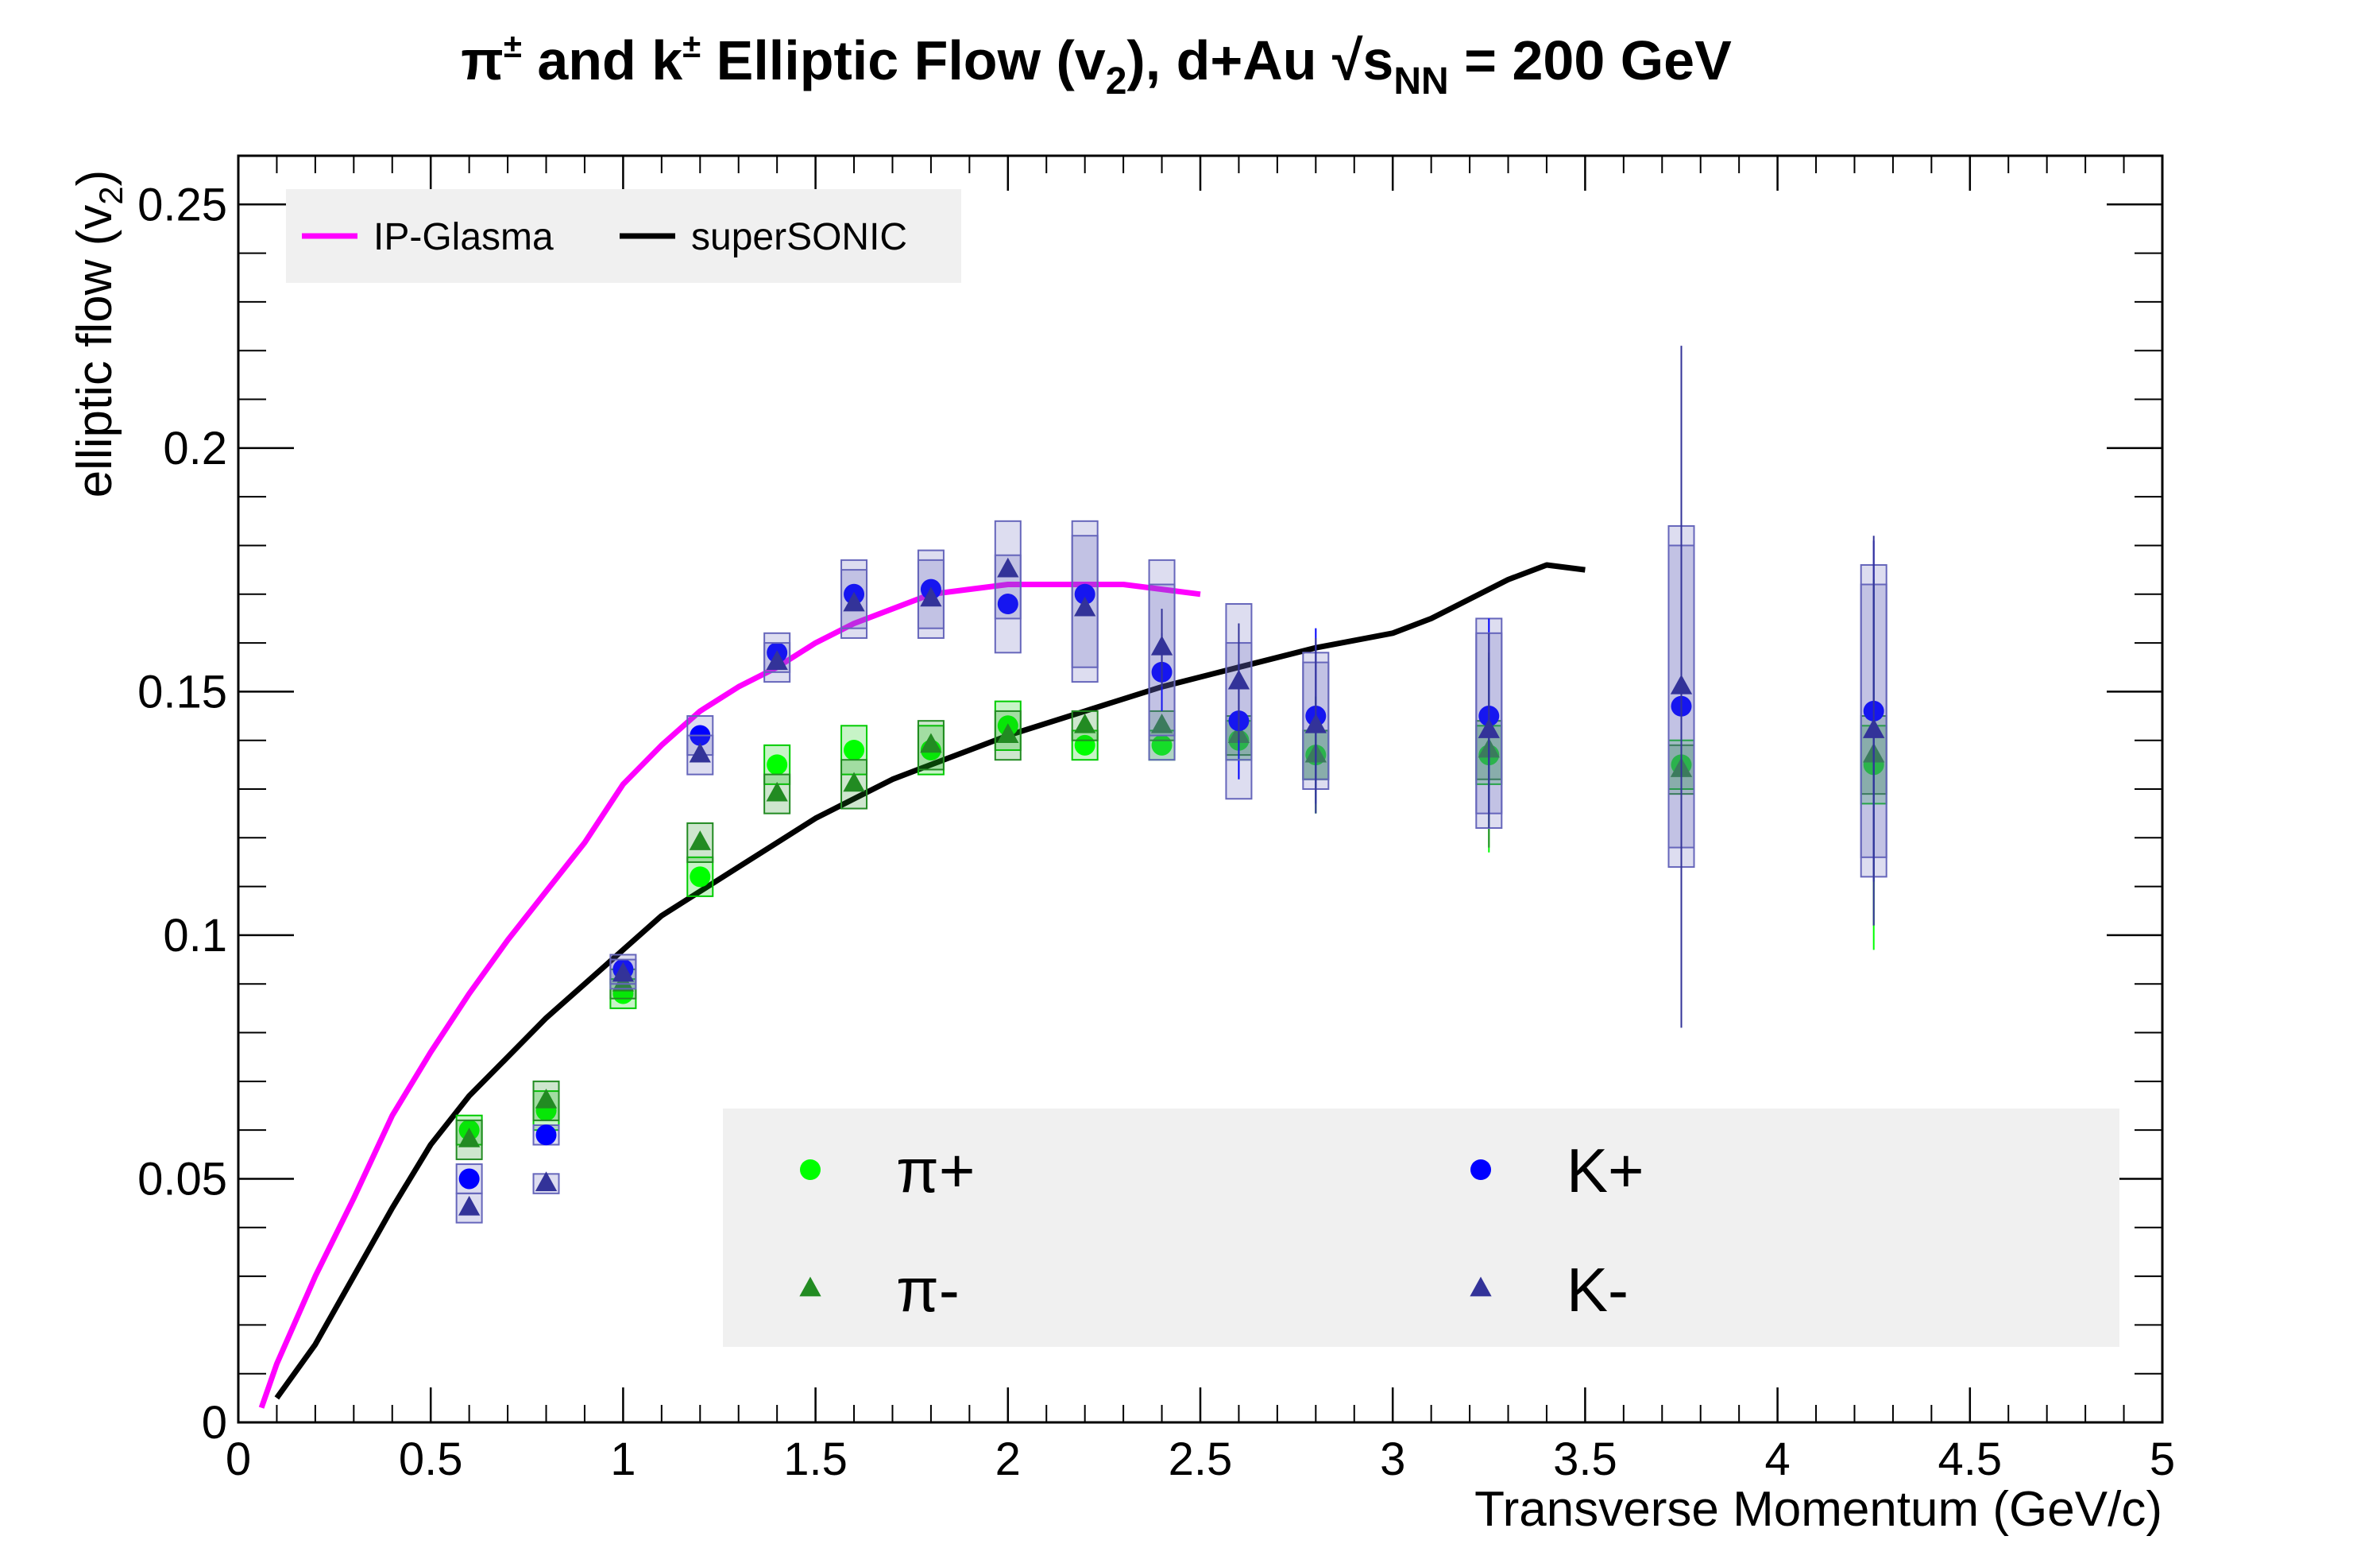  Describe the element at coordinates (815, 1459) in the screenshot. I see `x-tick-label: 1.5` at that location.